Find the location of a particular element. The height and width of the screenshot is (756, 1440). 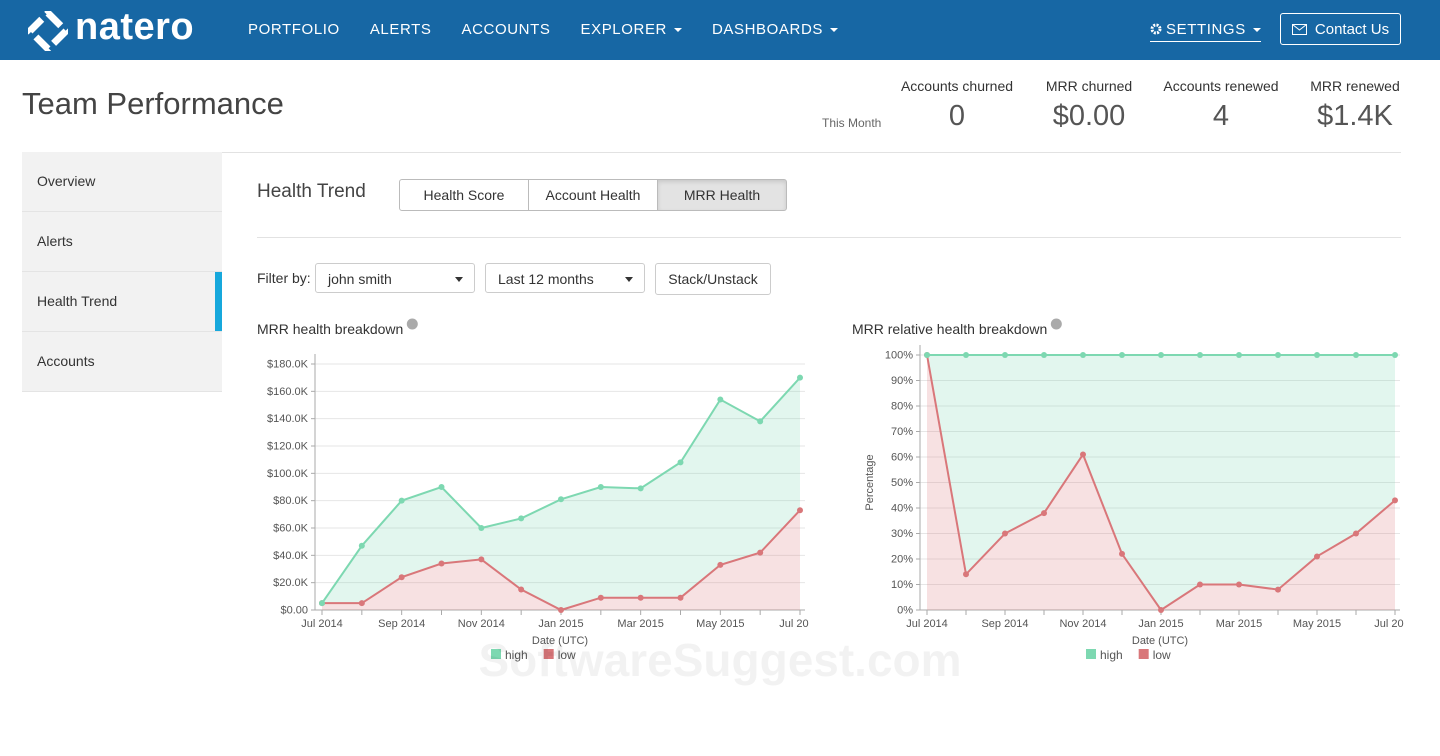

watermark: SoftwareSuggest.com is located at coordinates (719, 660).